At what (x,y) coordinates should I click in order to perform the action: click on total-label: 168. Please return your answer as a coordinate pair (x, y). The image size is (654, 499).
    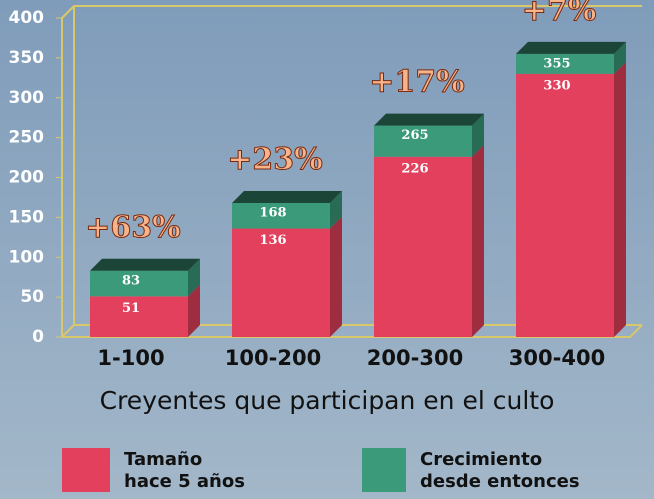
    Looking at the image, I should click on (272, 213).